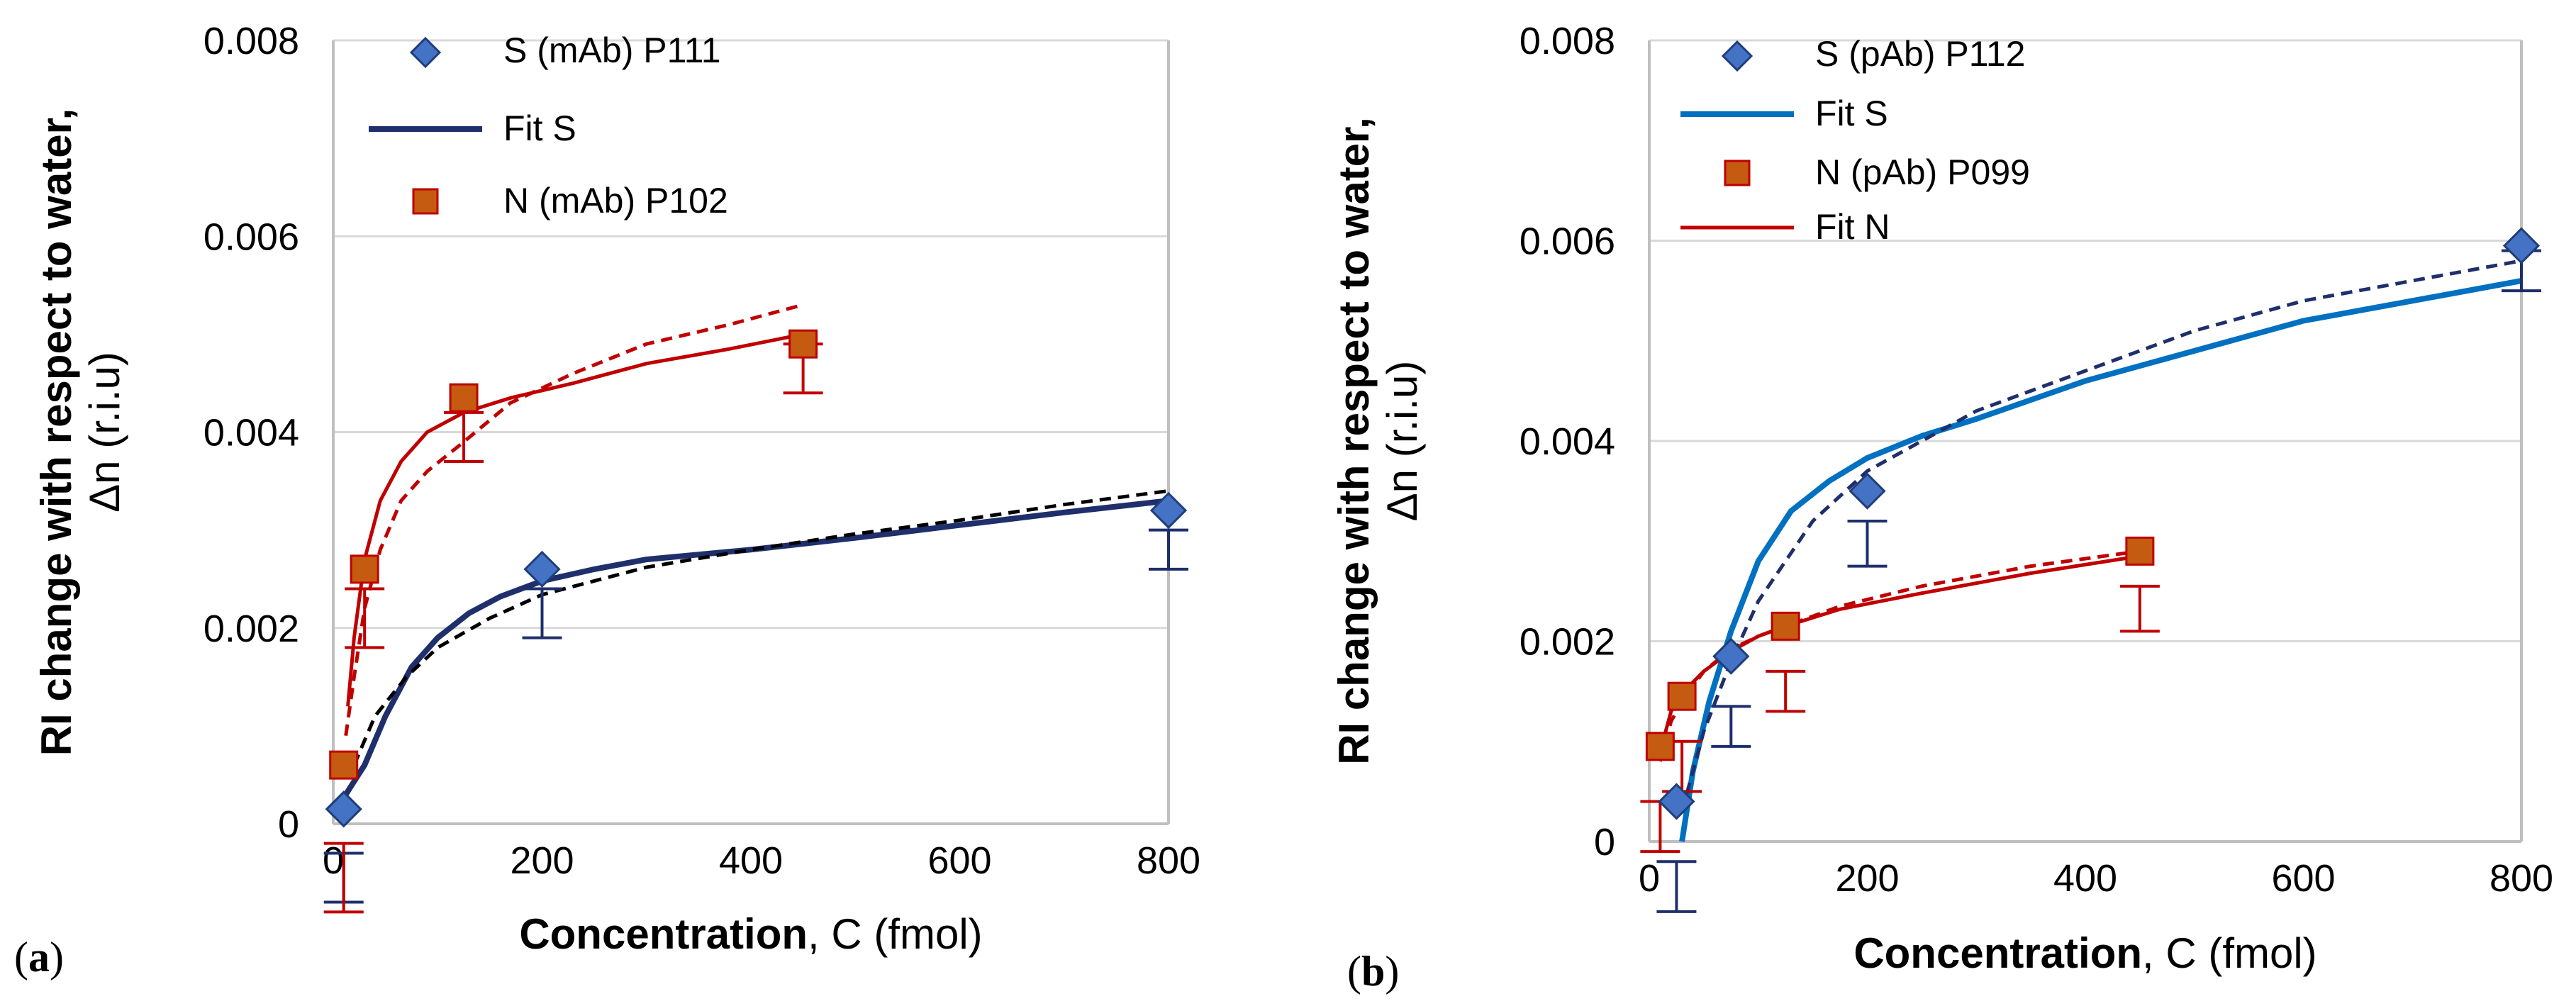  I want to click on panel-label: (a), so click(39, 957).